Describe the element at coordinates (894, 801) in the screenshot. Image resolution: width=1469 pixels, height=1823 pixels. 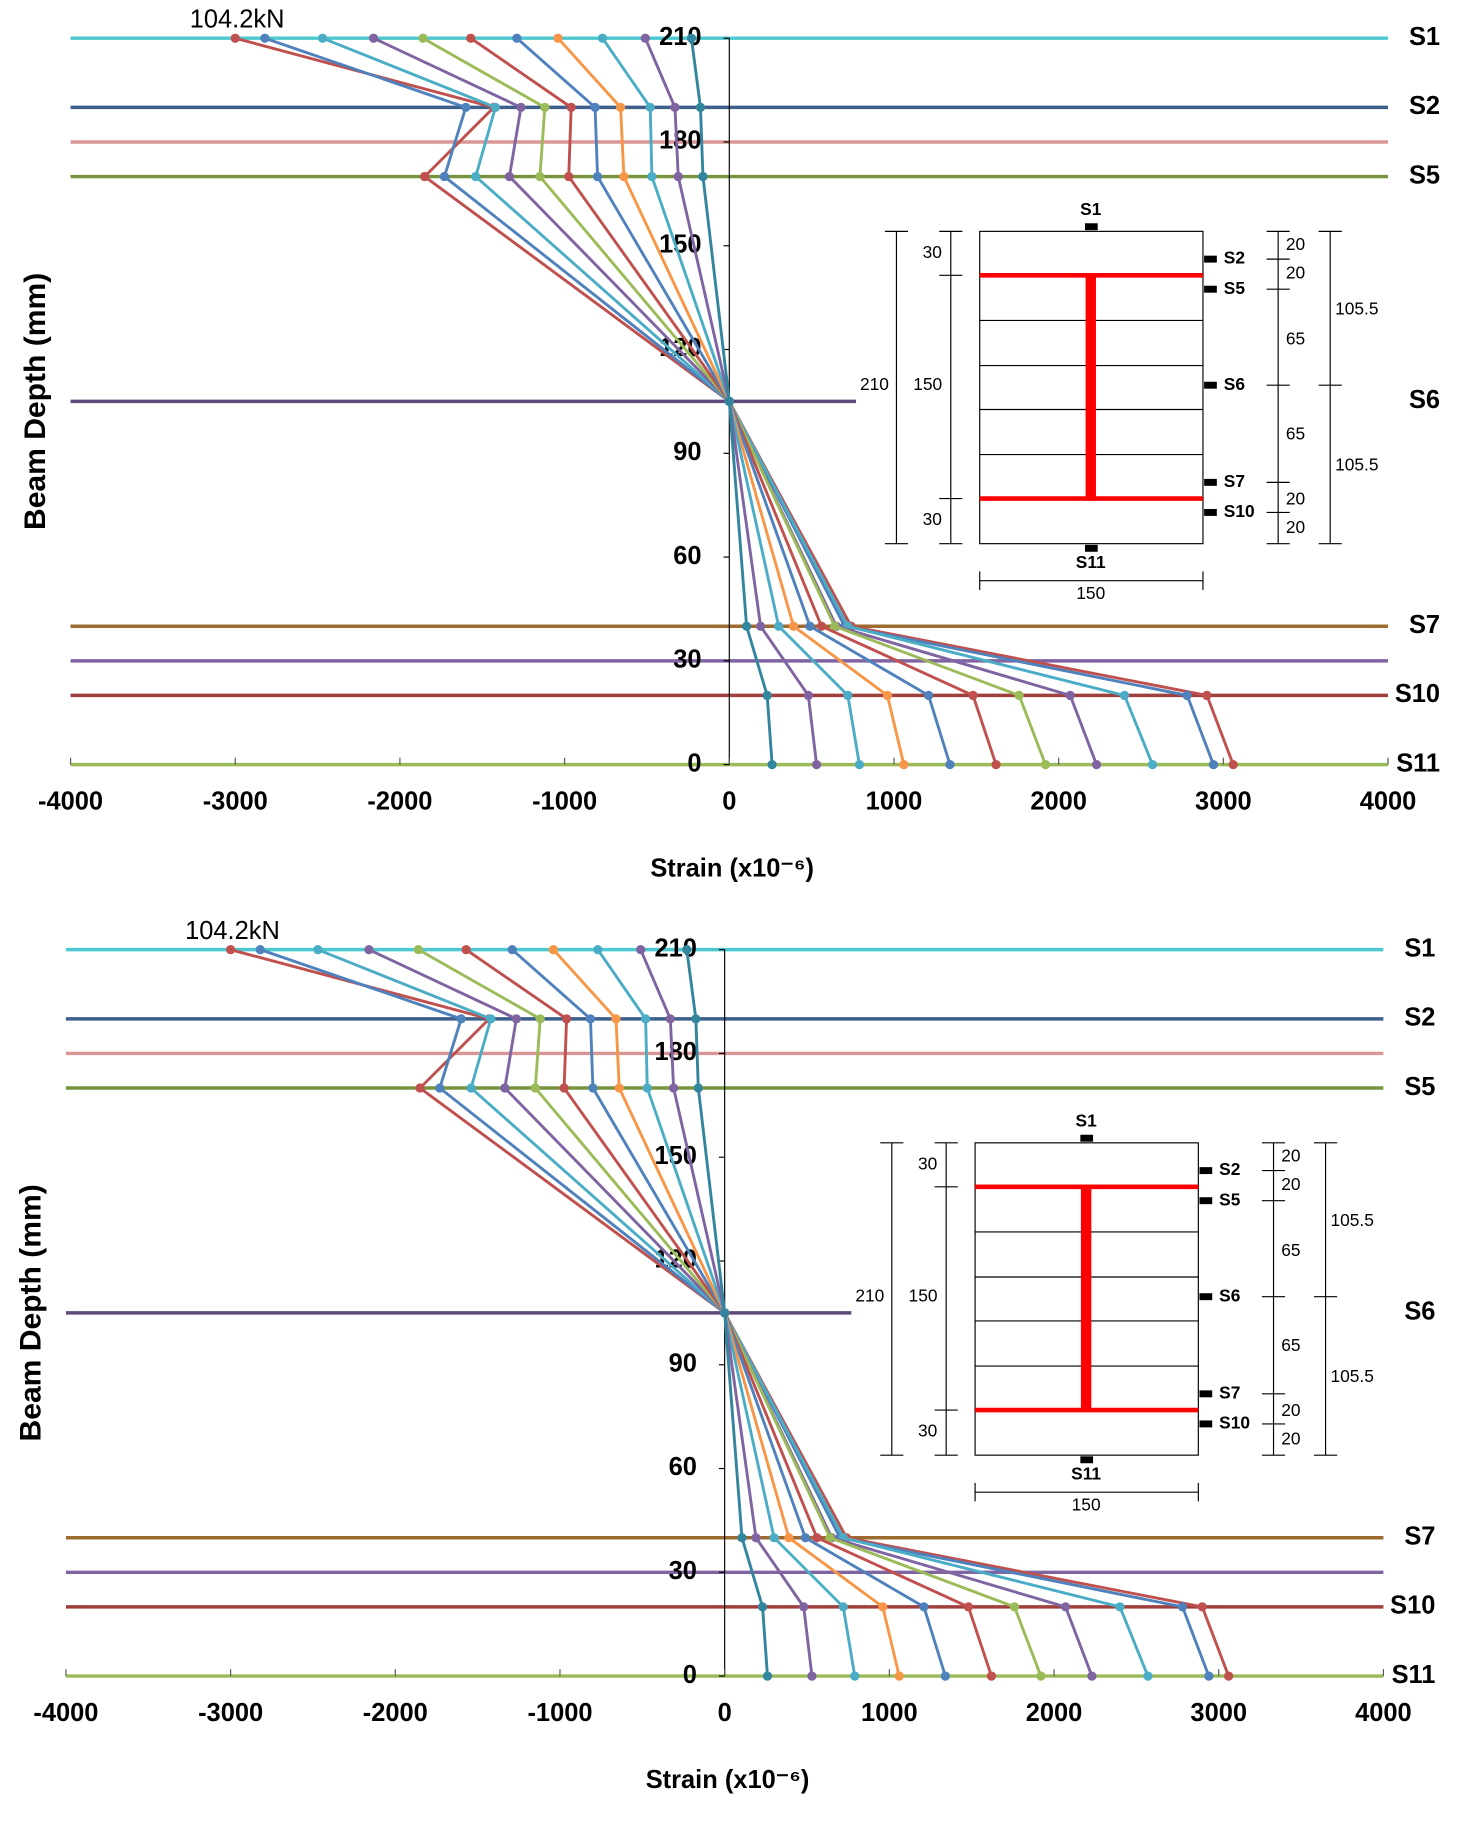
I see `x-tick-label: 1000` at that location.